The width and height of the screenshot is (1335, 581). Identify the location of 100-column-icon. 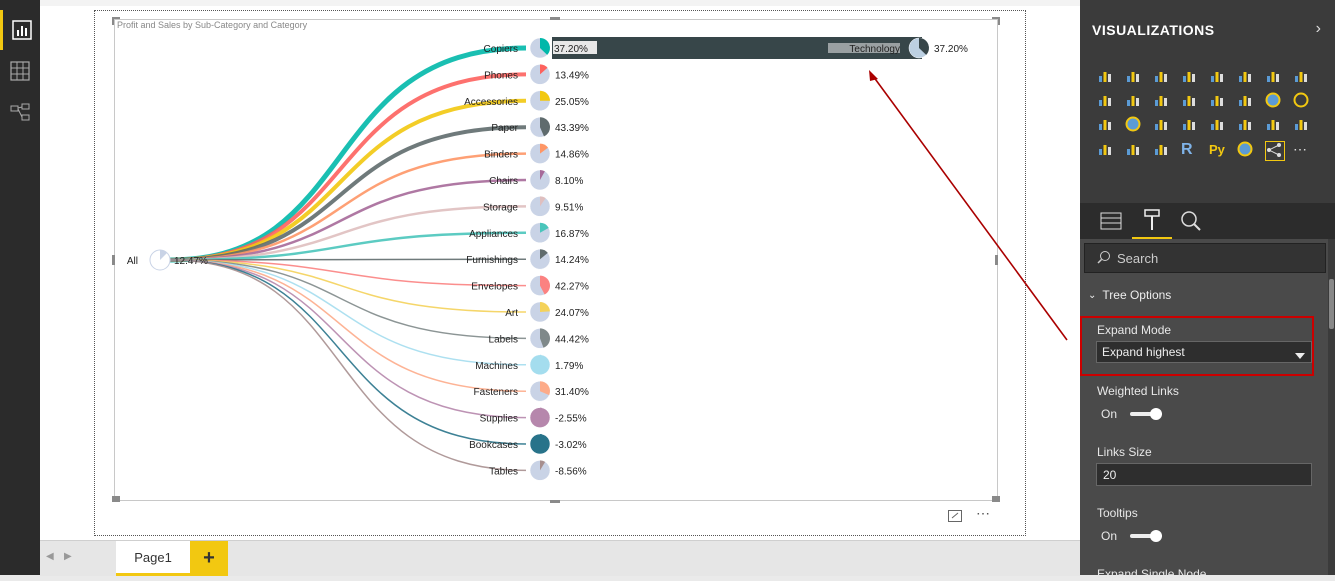
(1246, 77).